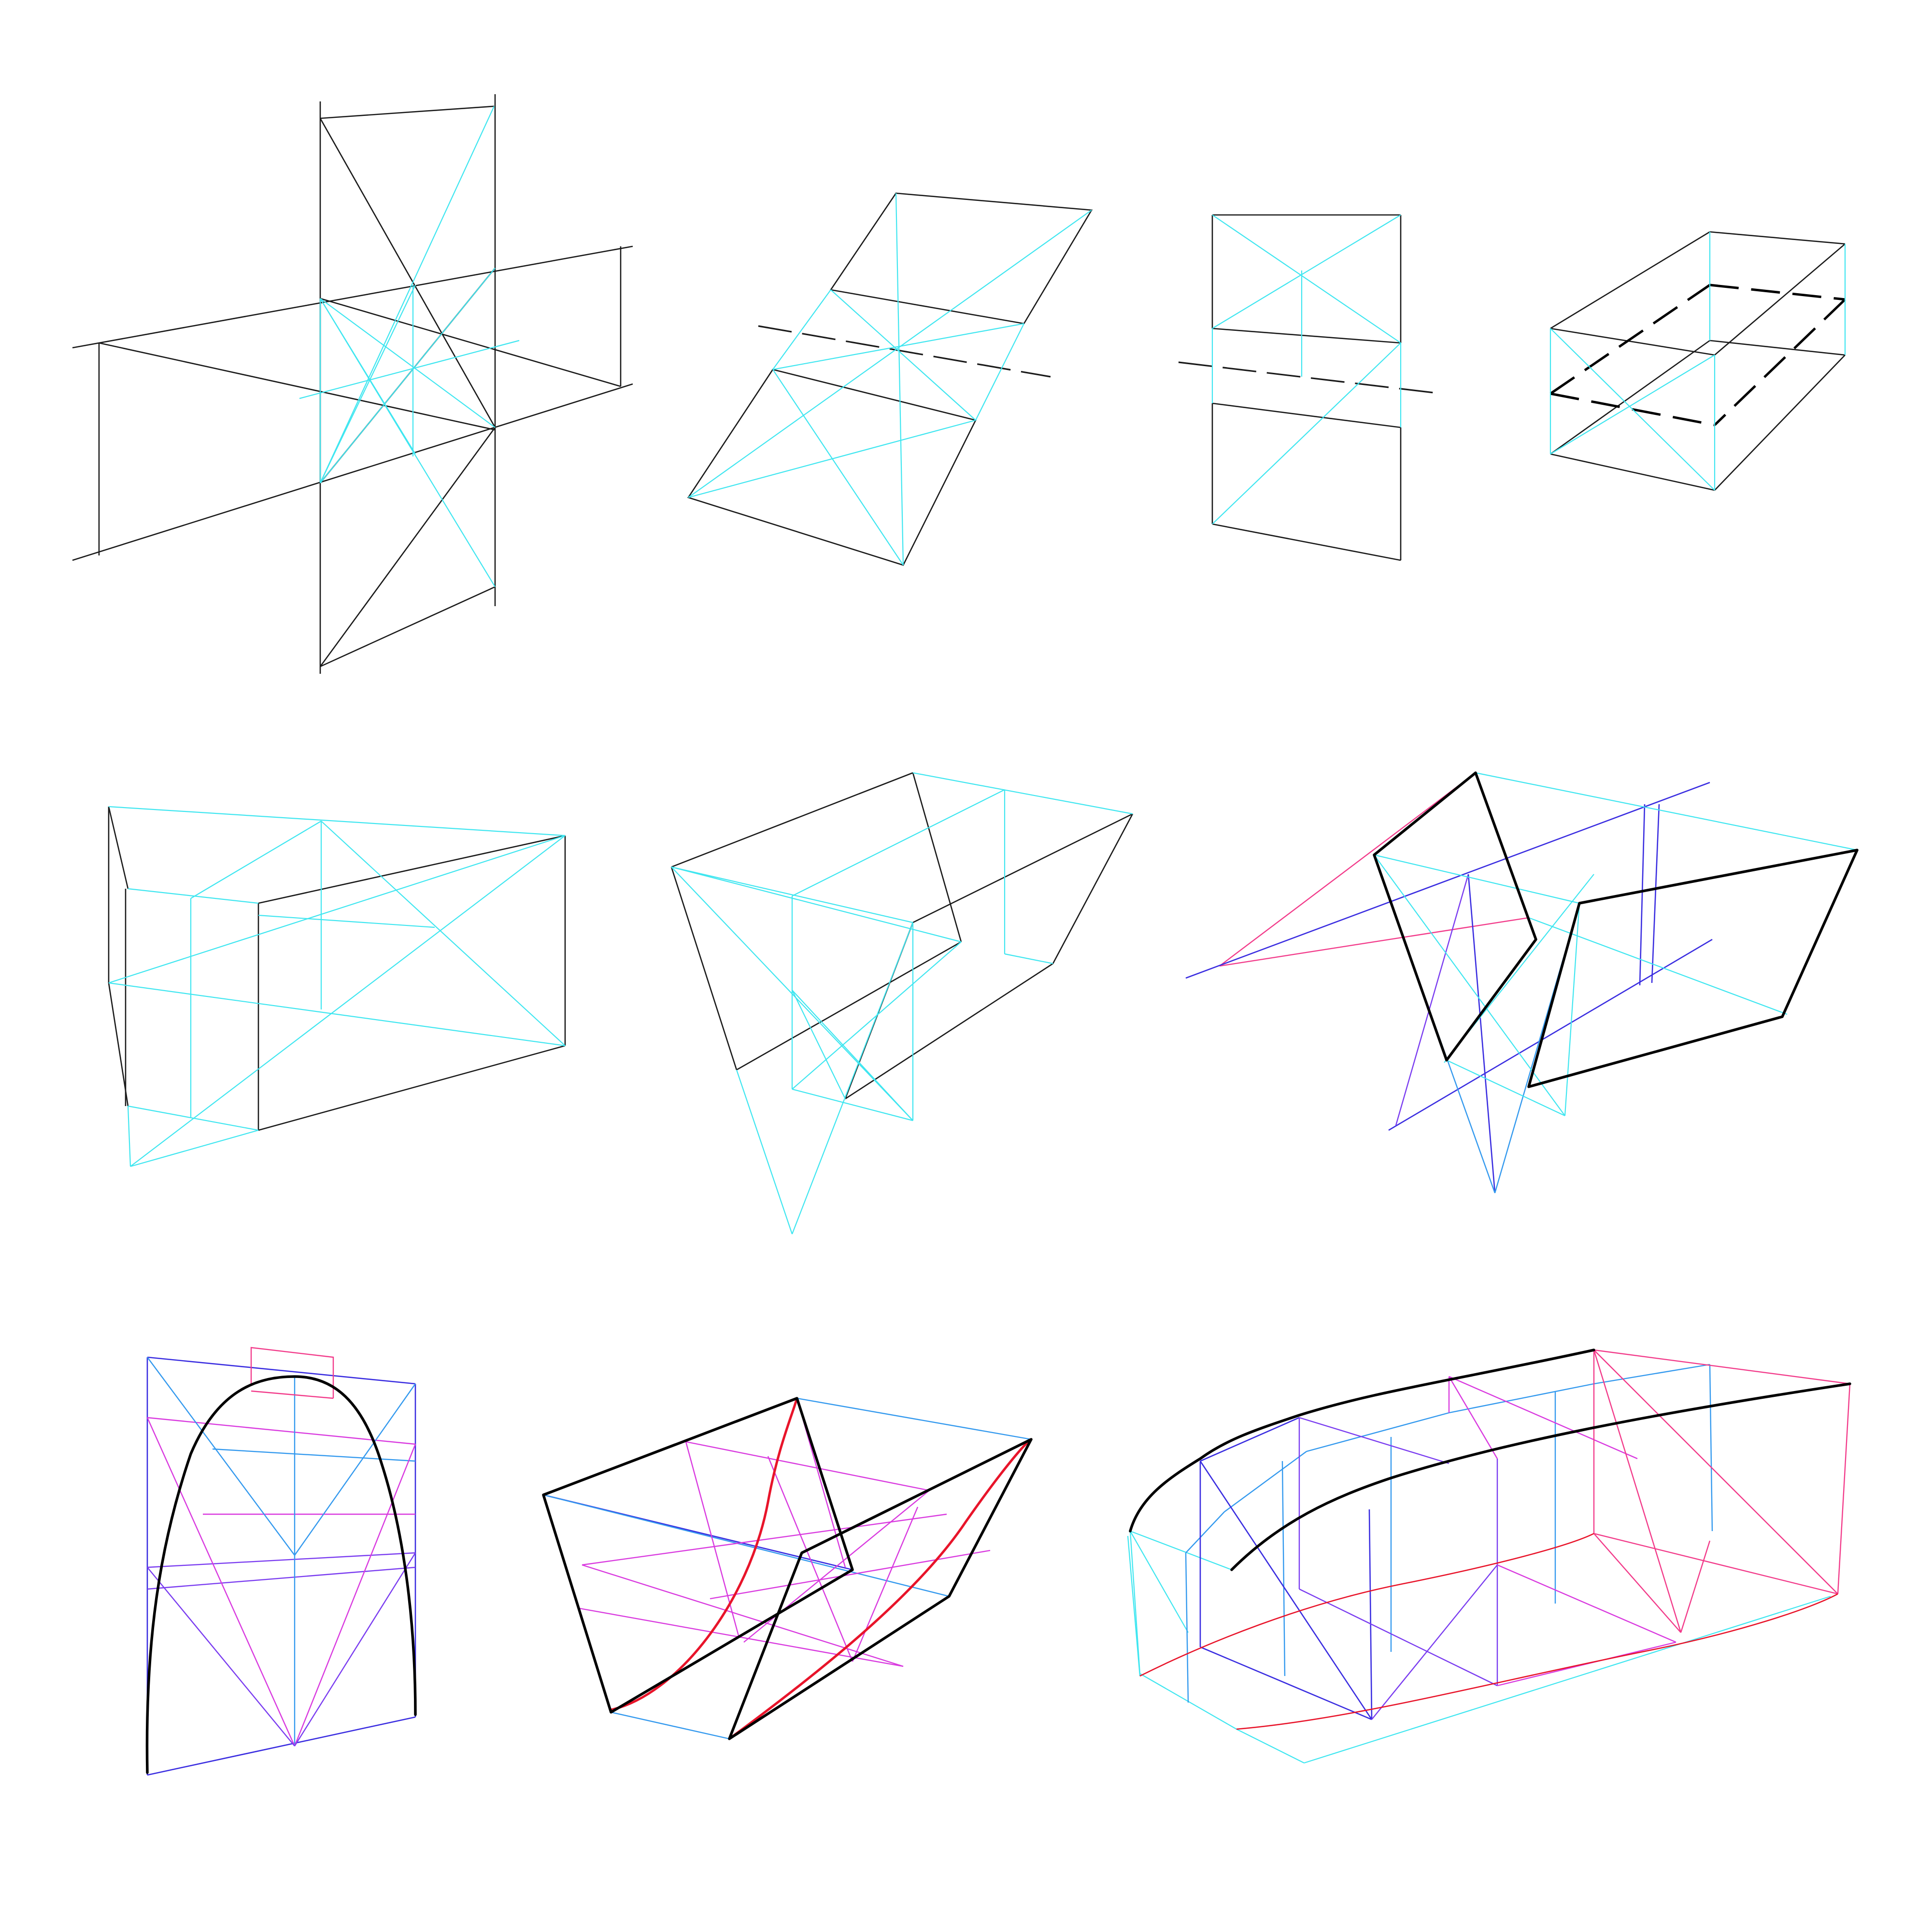 The width and height of the screenshot is (1932, 1932). I want to click on plane-mirror-dashed-axis, so click(890, 379).